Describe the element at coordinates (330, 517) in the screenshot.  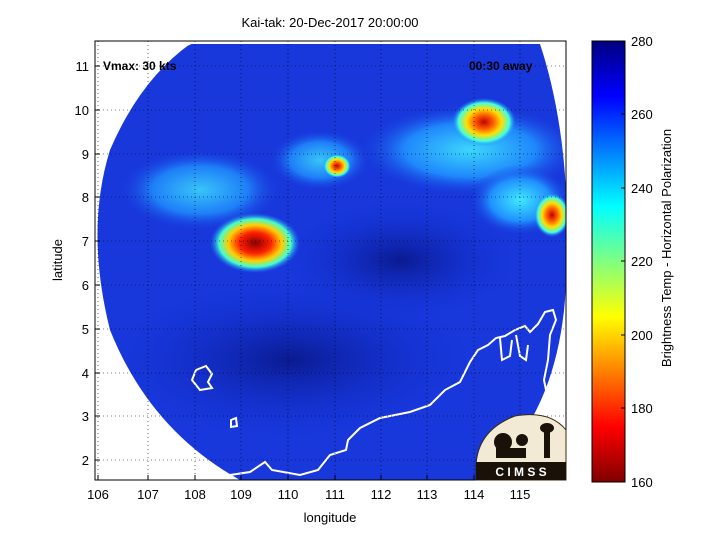
I see `x-axis-label: longitude` at that location.